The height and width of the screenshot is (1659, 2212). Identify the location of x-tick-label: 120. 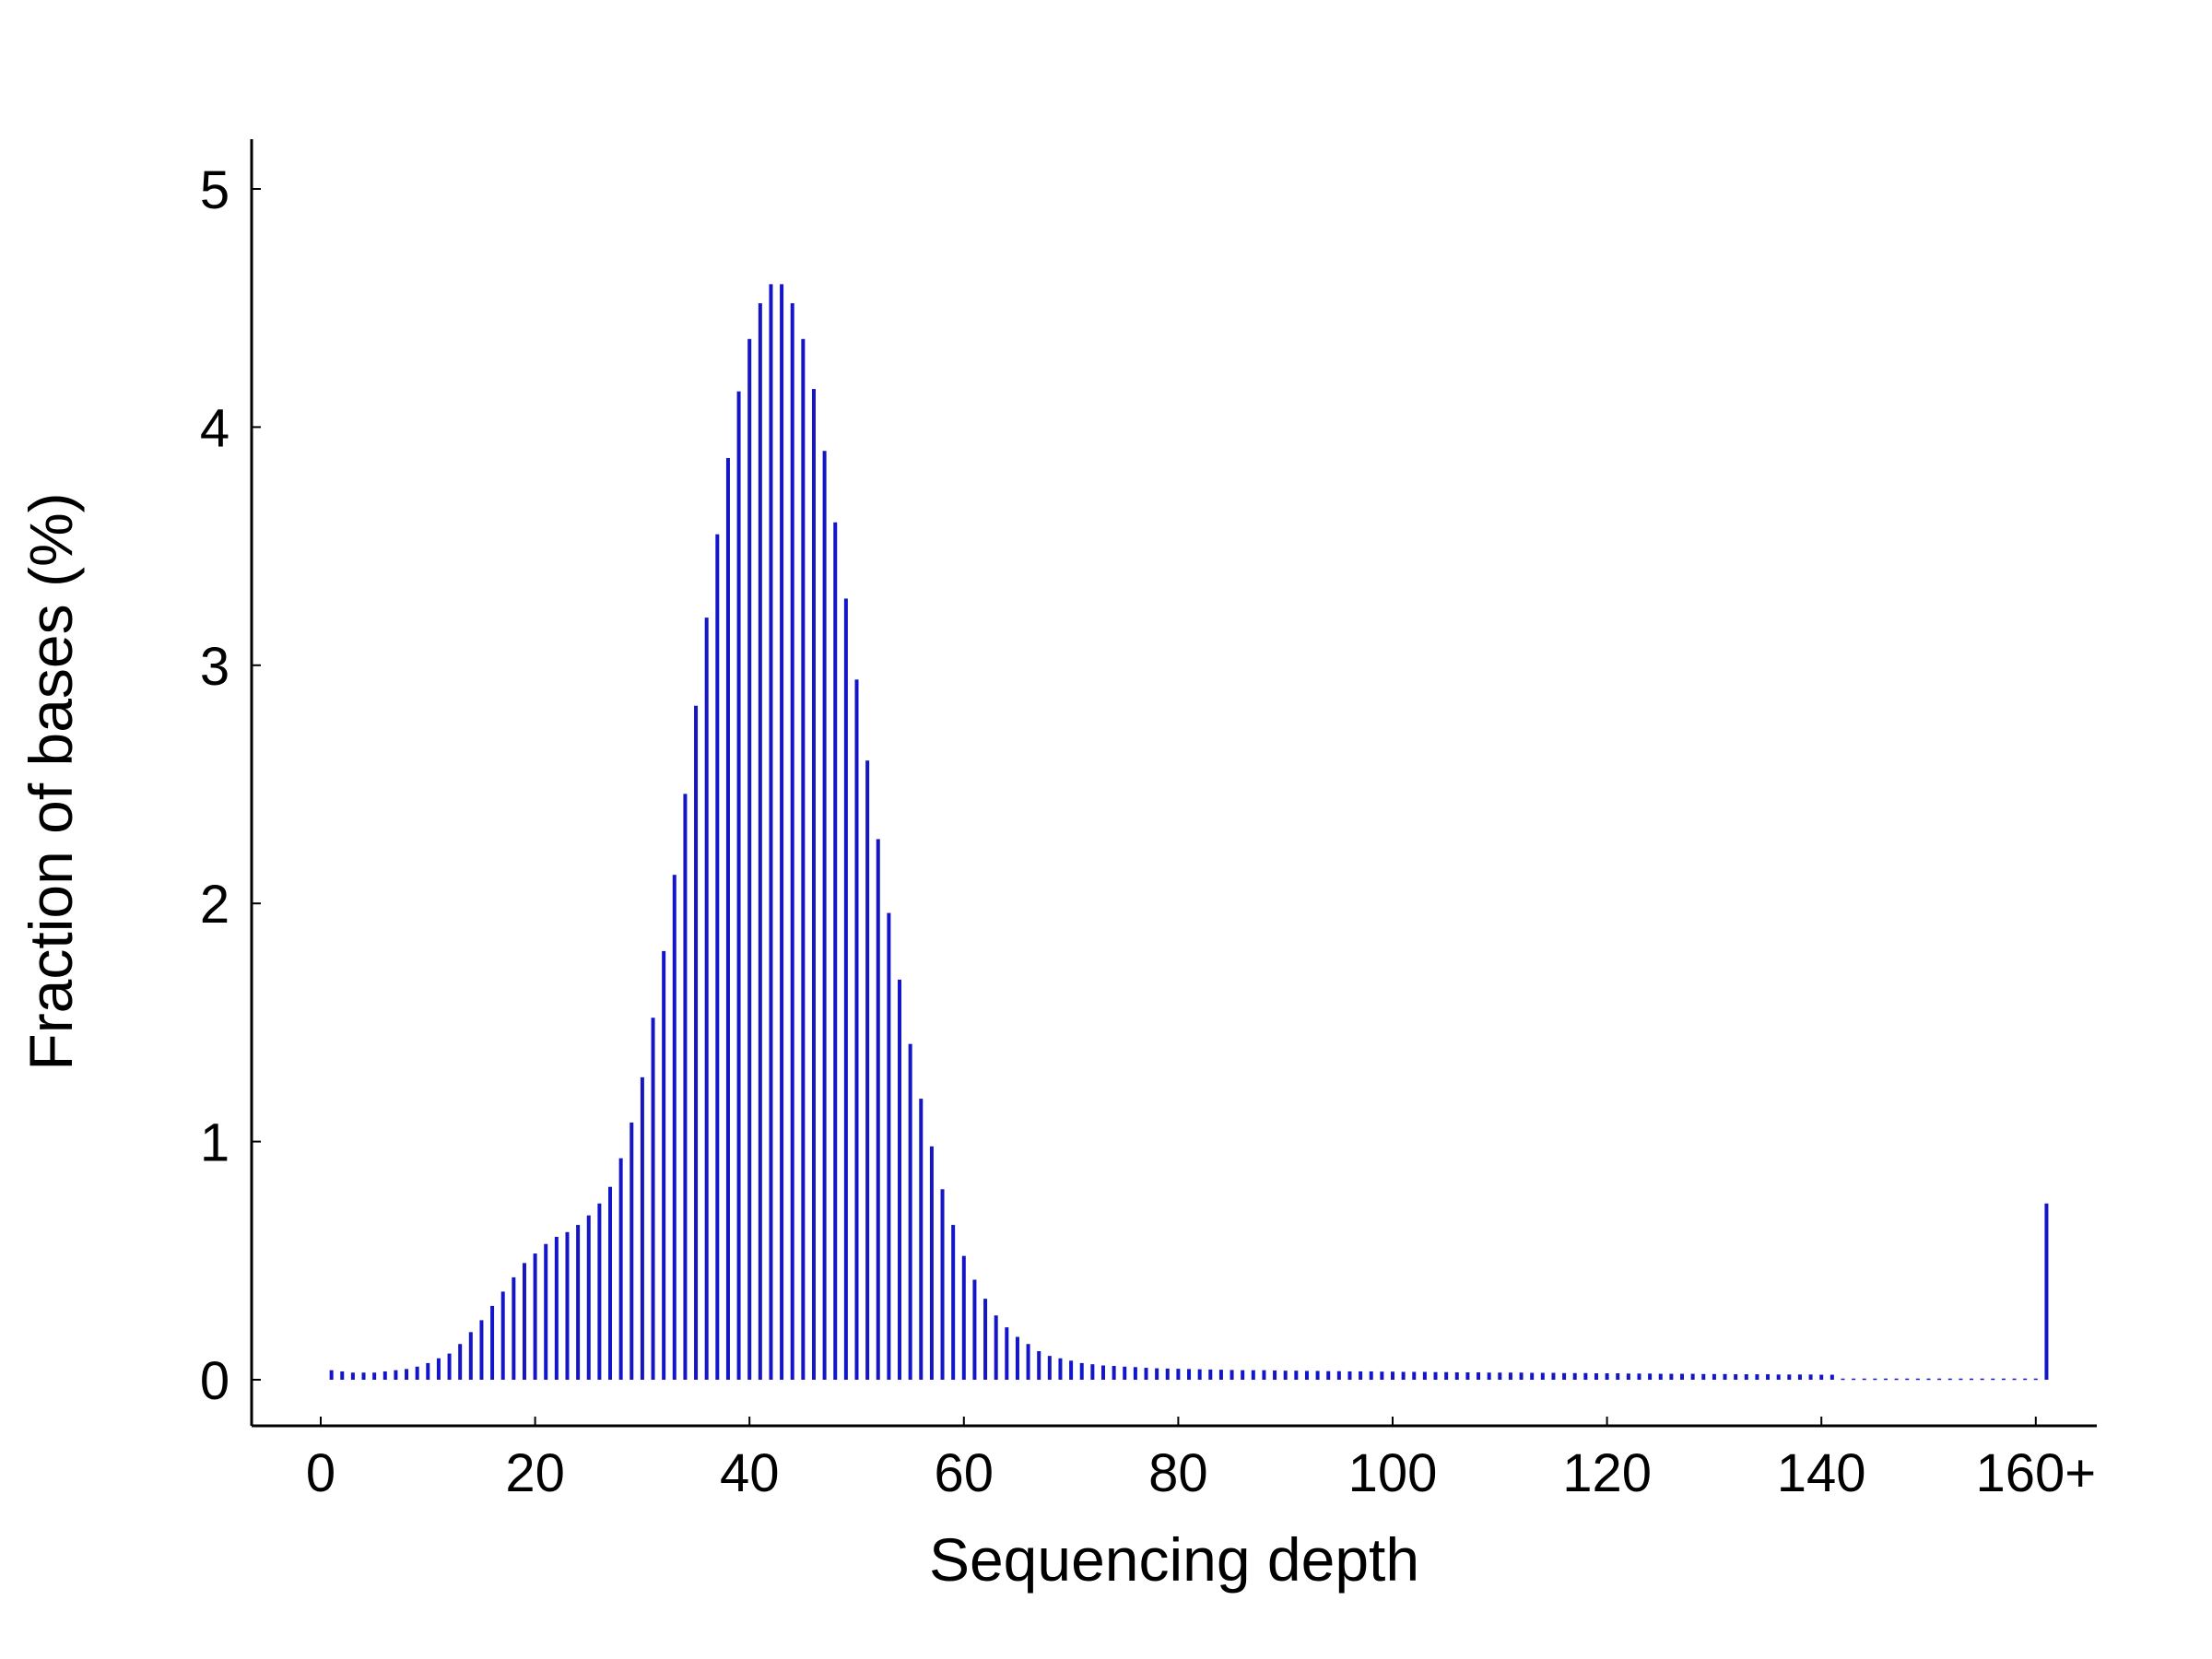
(1607, 1473).